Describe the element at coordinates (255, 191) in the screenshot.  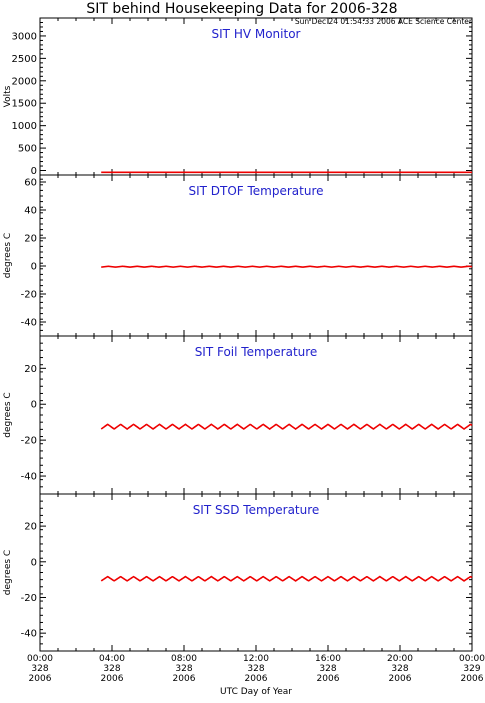
I see `panel-title: SIT DTOF Temperature` at that location.